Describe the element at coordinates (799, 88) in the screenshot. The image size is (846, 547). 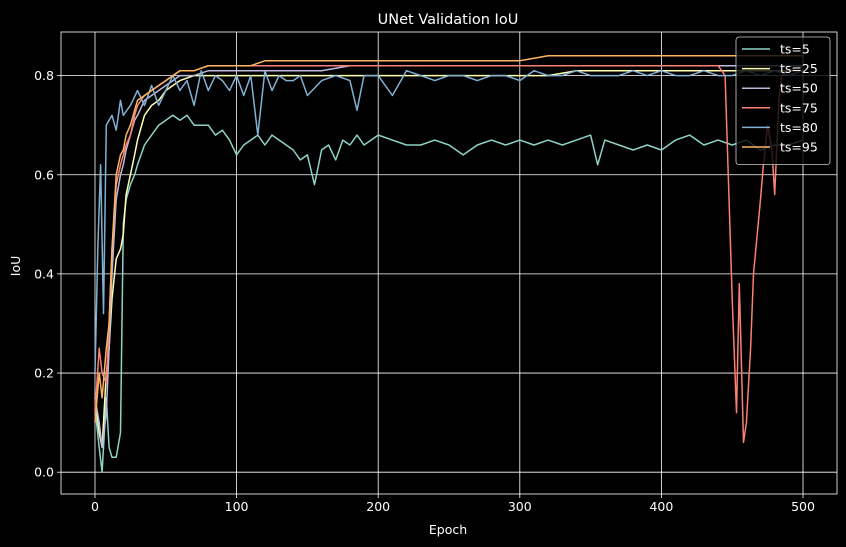
I see `legend-label: ts=50` at that location.